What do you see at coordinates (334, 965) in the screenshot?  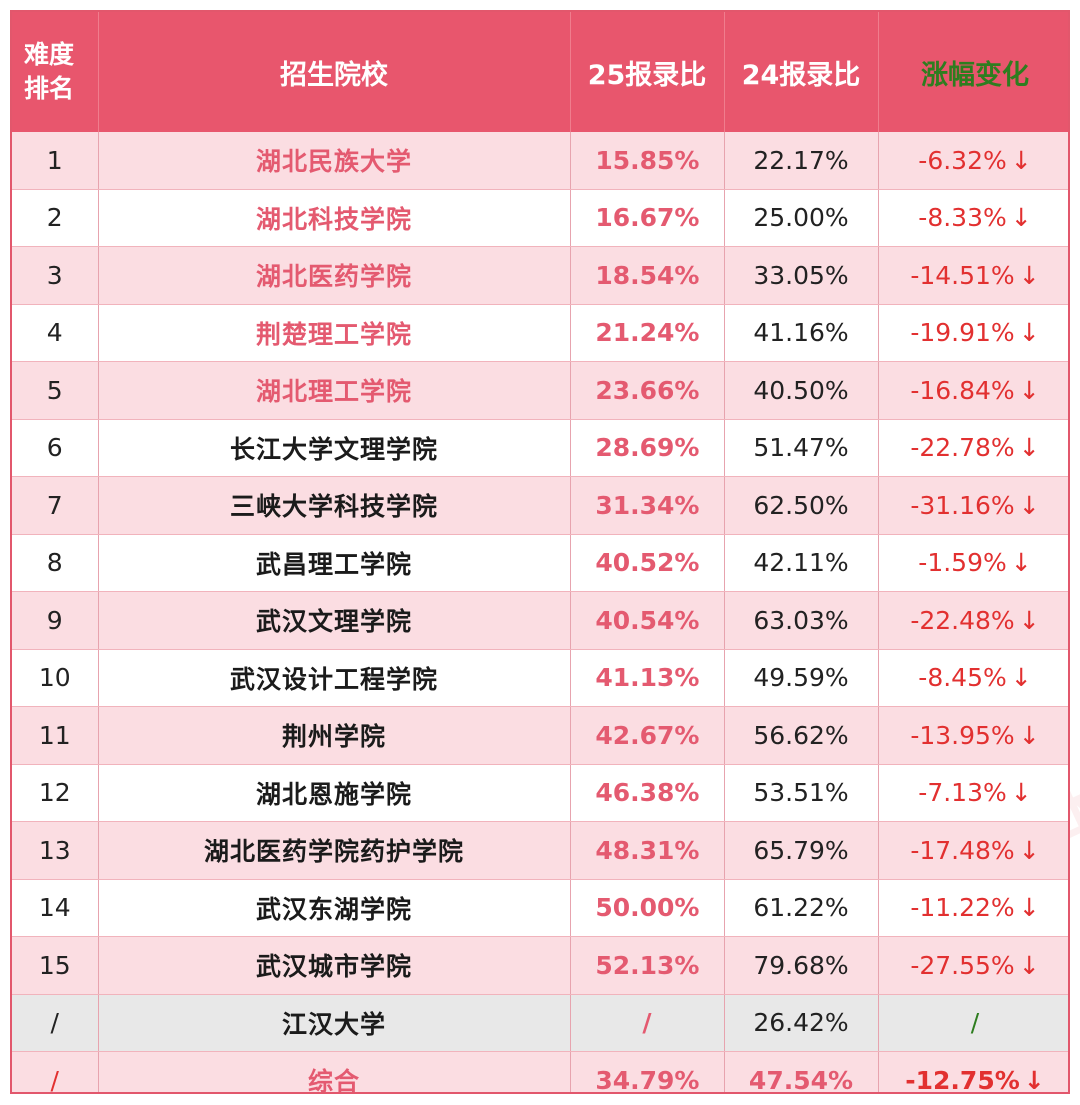 I see `school-cell: 武汉城市学院` at bounding box center [334, 965].